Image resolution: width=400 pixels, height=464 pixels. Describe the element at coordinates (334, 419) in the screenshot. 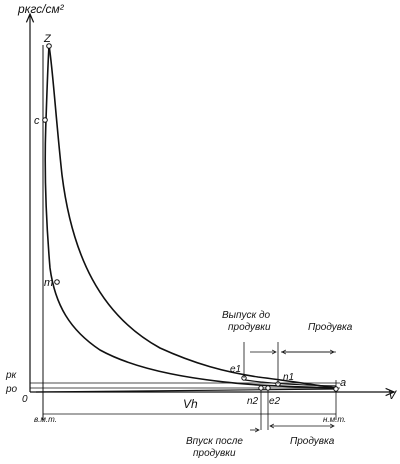

I see `bdc-label: н.м.т.` at that location.